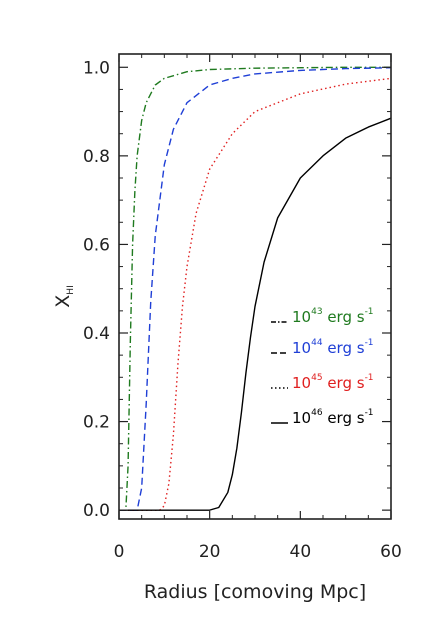  Describe the element at coordinates (333, 417) in the screenshot. I see `legend-entry-label: 1046 erg s-1` at that location.